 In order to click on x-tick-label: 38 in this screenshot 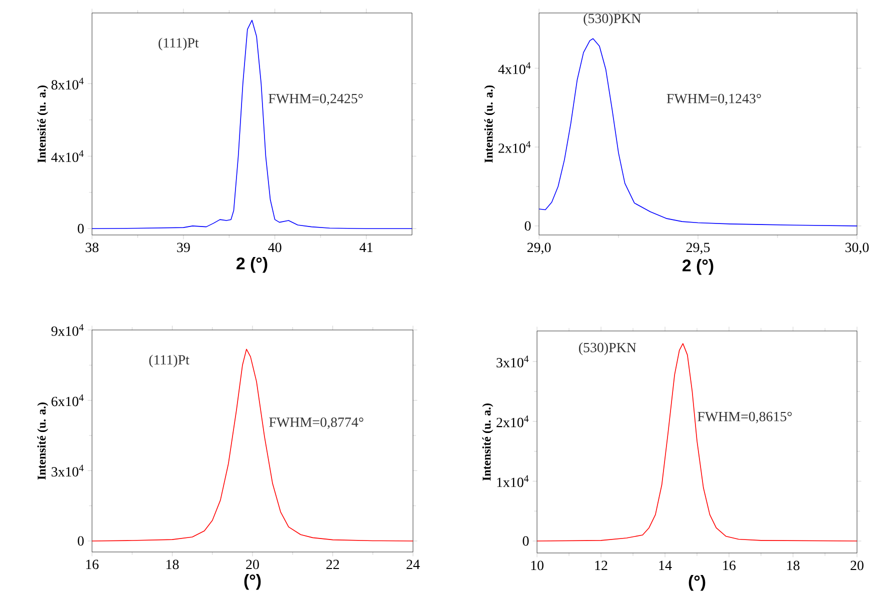, I will do `click(92, 247)`.